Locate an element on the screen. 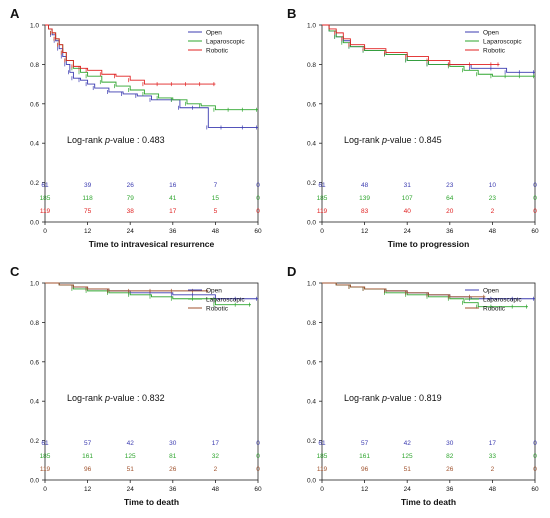 The width and height of the screenshot is (550, 518). risk-table-cell-laparoscopic: 15 is located at coordinates (216, 198).